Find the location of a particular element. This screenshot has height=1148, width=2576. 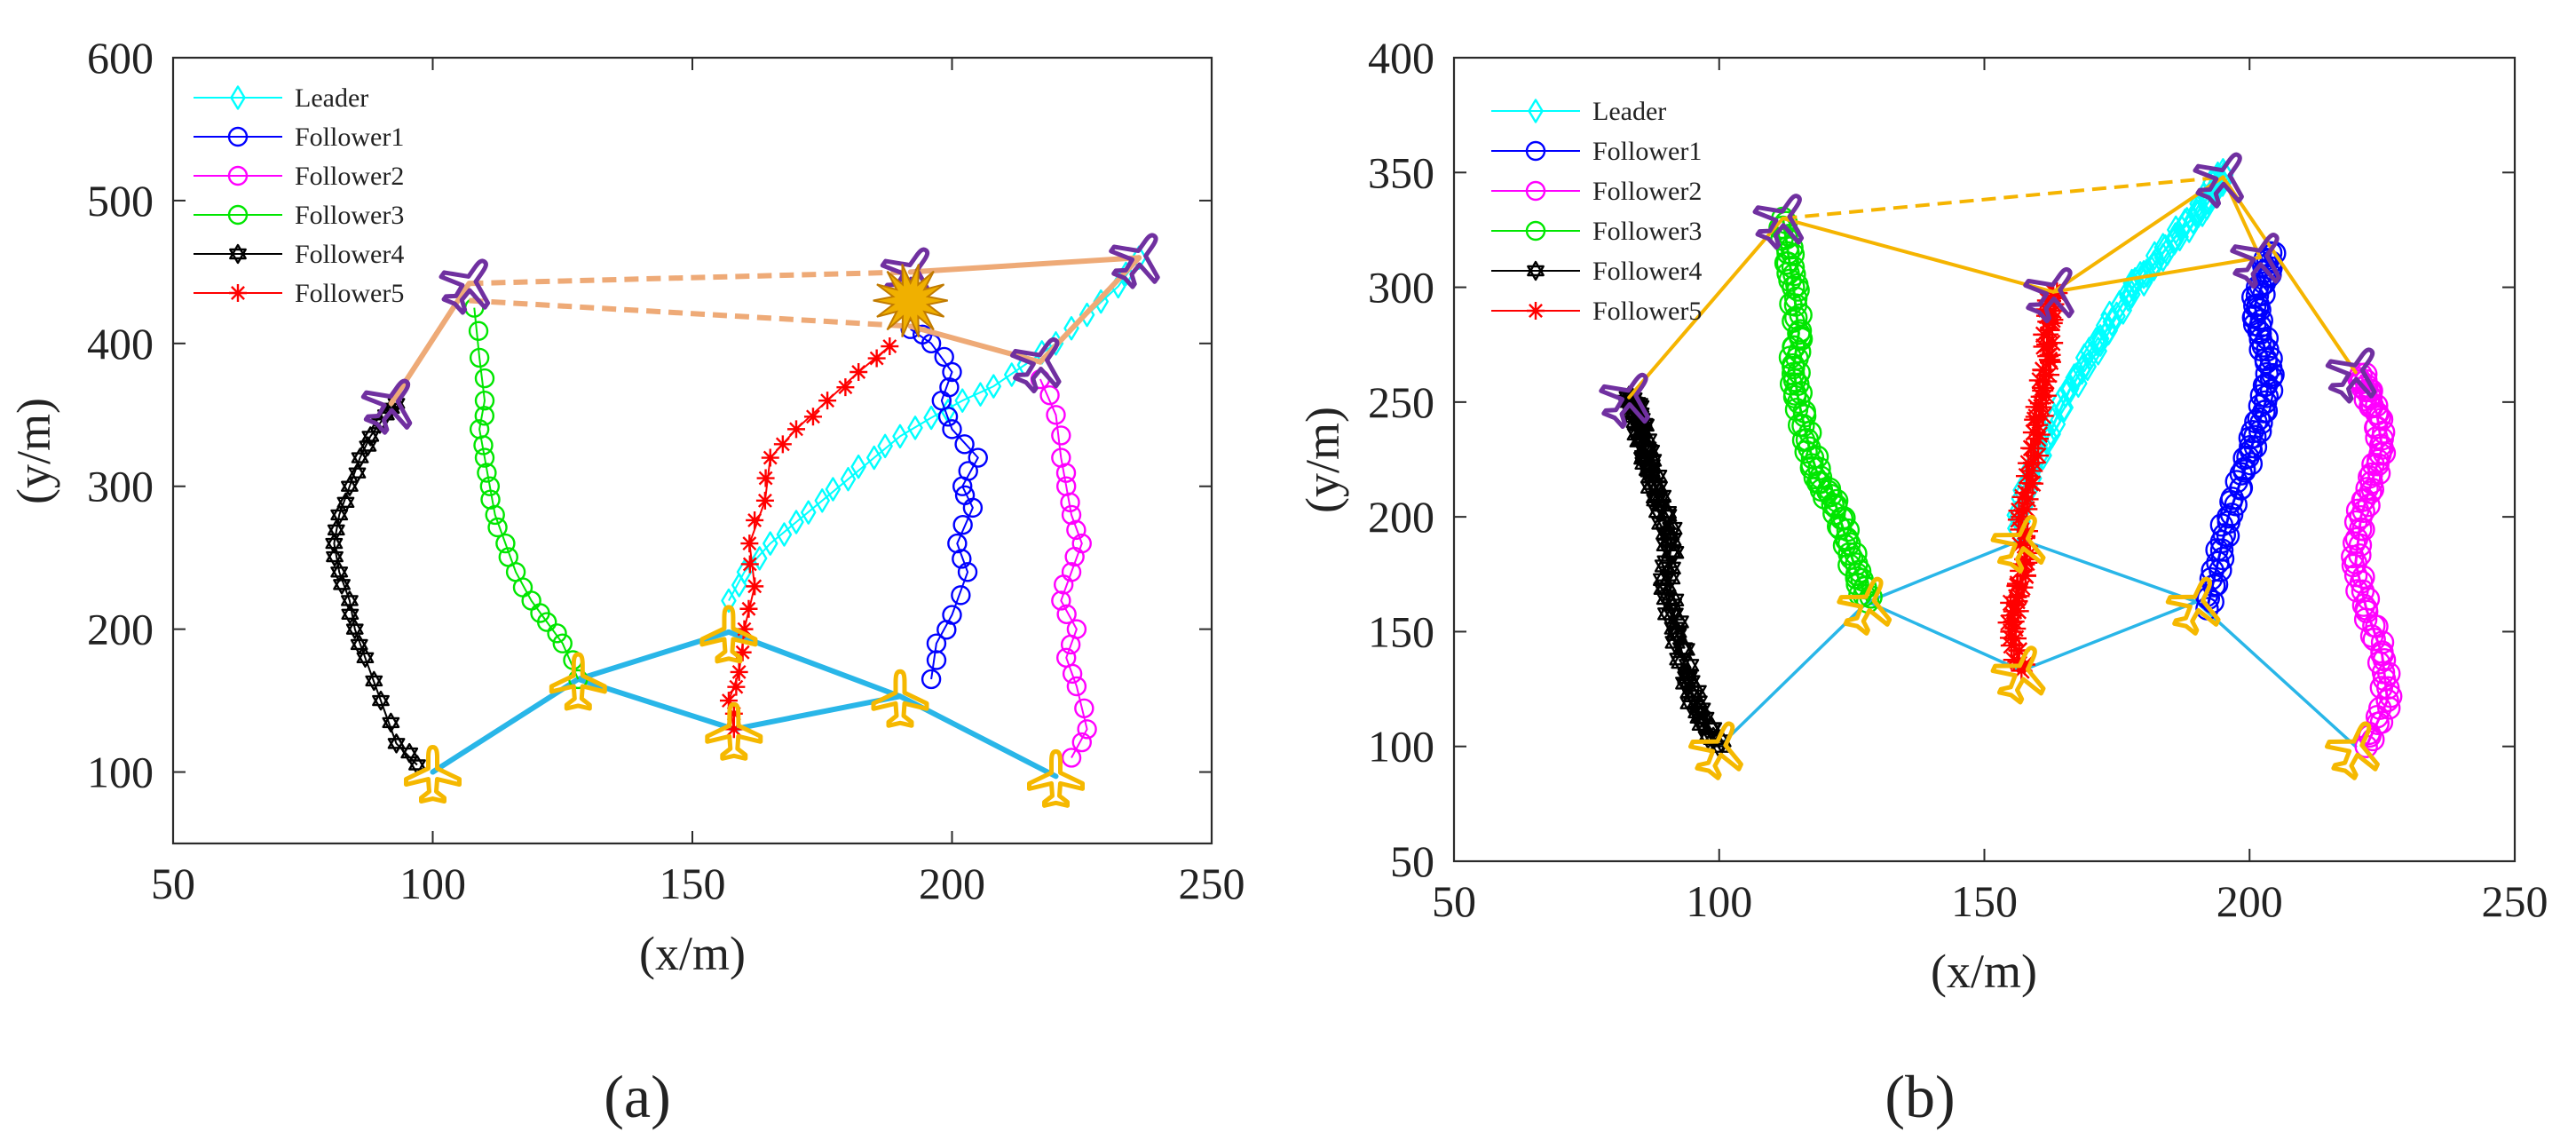

aircraft-final-icon is located at coordinates (1778, 222).